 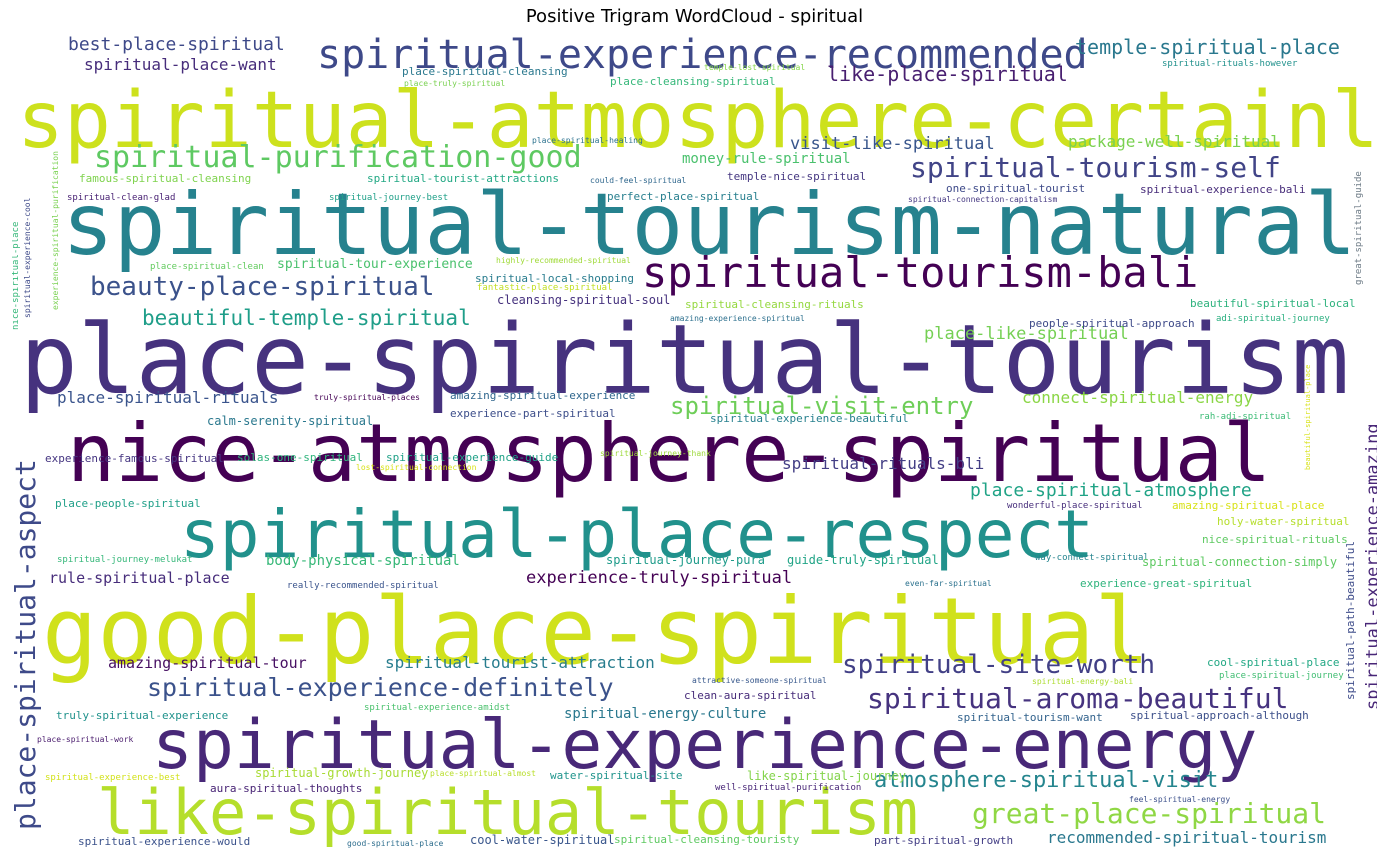 What do you see at coordinates (1350, 620) in the screenshot?
I see `word-spiritual-path-beautiful: spiritual-path-beautiful` at bounding box center [1350, 620].